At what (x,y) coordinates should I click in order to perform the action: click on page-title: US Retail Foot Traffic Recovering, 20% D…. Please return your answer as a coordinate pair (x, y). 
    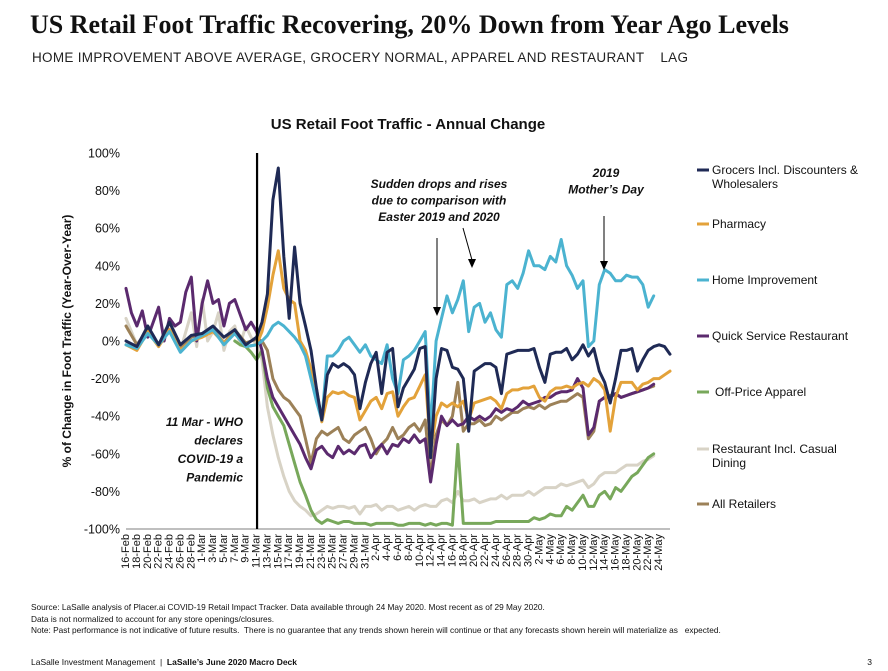
    Looking at the image, I should click on (409, 24).